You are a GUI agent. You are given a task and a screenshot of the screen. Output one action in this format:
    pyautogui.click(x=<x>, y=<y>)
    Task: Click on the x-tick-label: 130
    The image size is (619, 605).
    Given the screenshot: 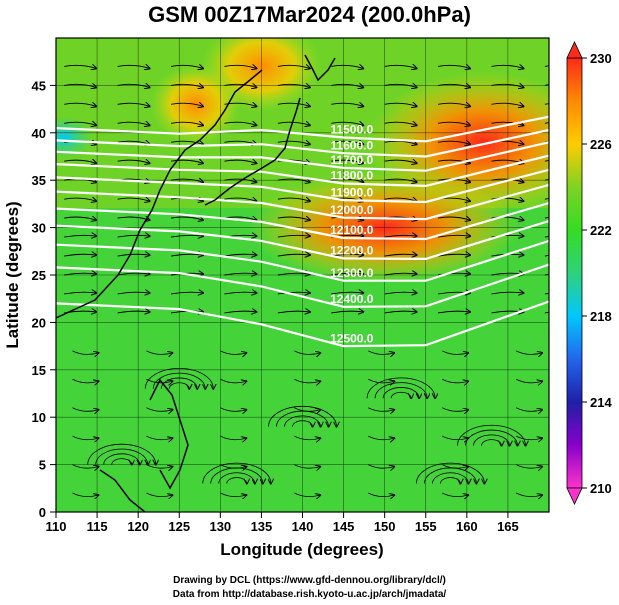 What is the action you would take?
    pyautogui.click(x=220, y=526)
    